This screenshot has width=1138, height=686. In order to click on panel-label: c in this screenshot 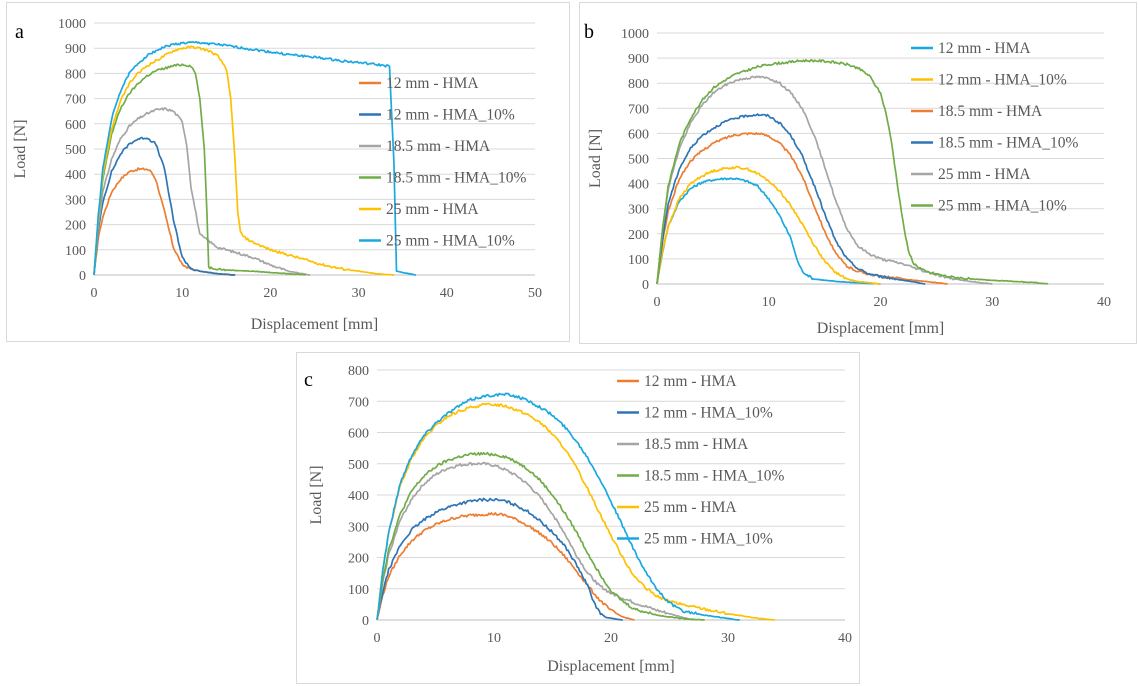, I will do `click(308, 380)`.